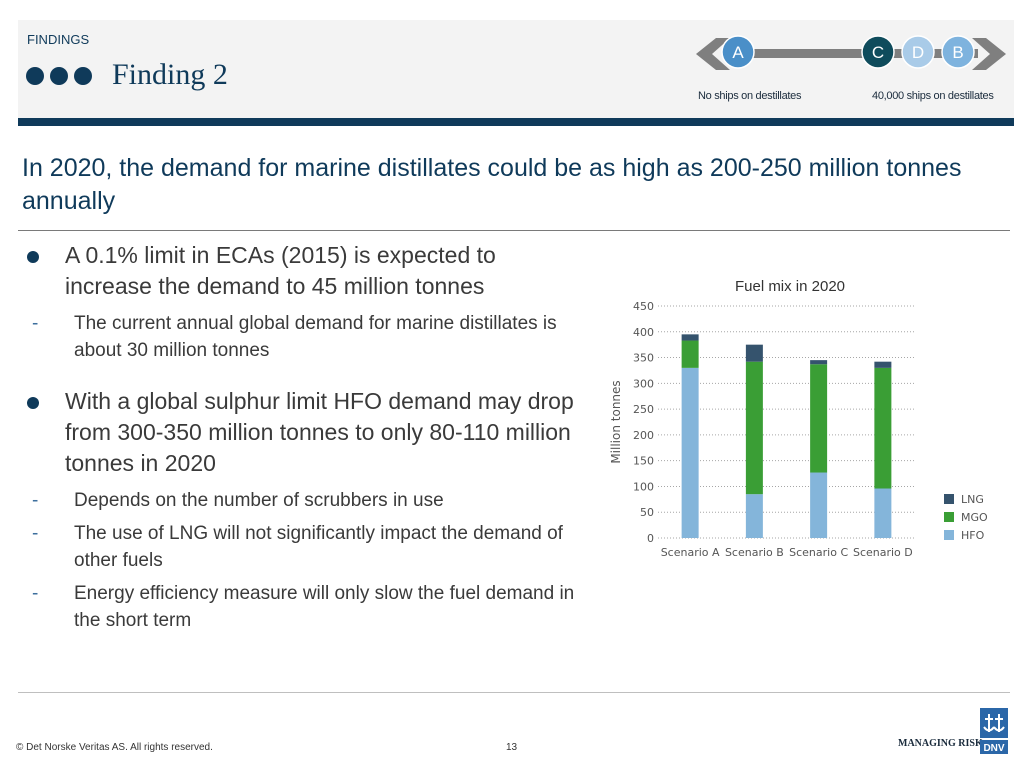 This screenshot has width=1024, height=768. I want to click on footer-divider, so click(514, 692).